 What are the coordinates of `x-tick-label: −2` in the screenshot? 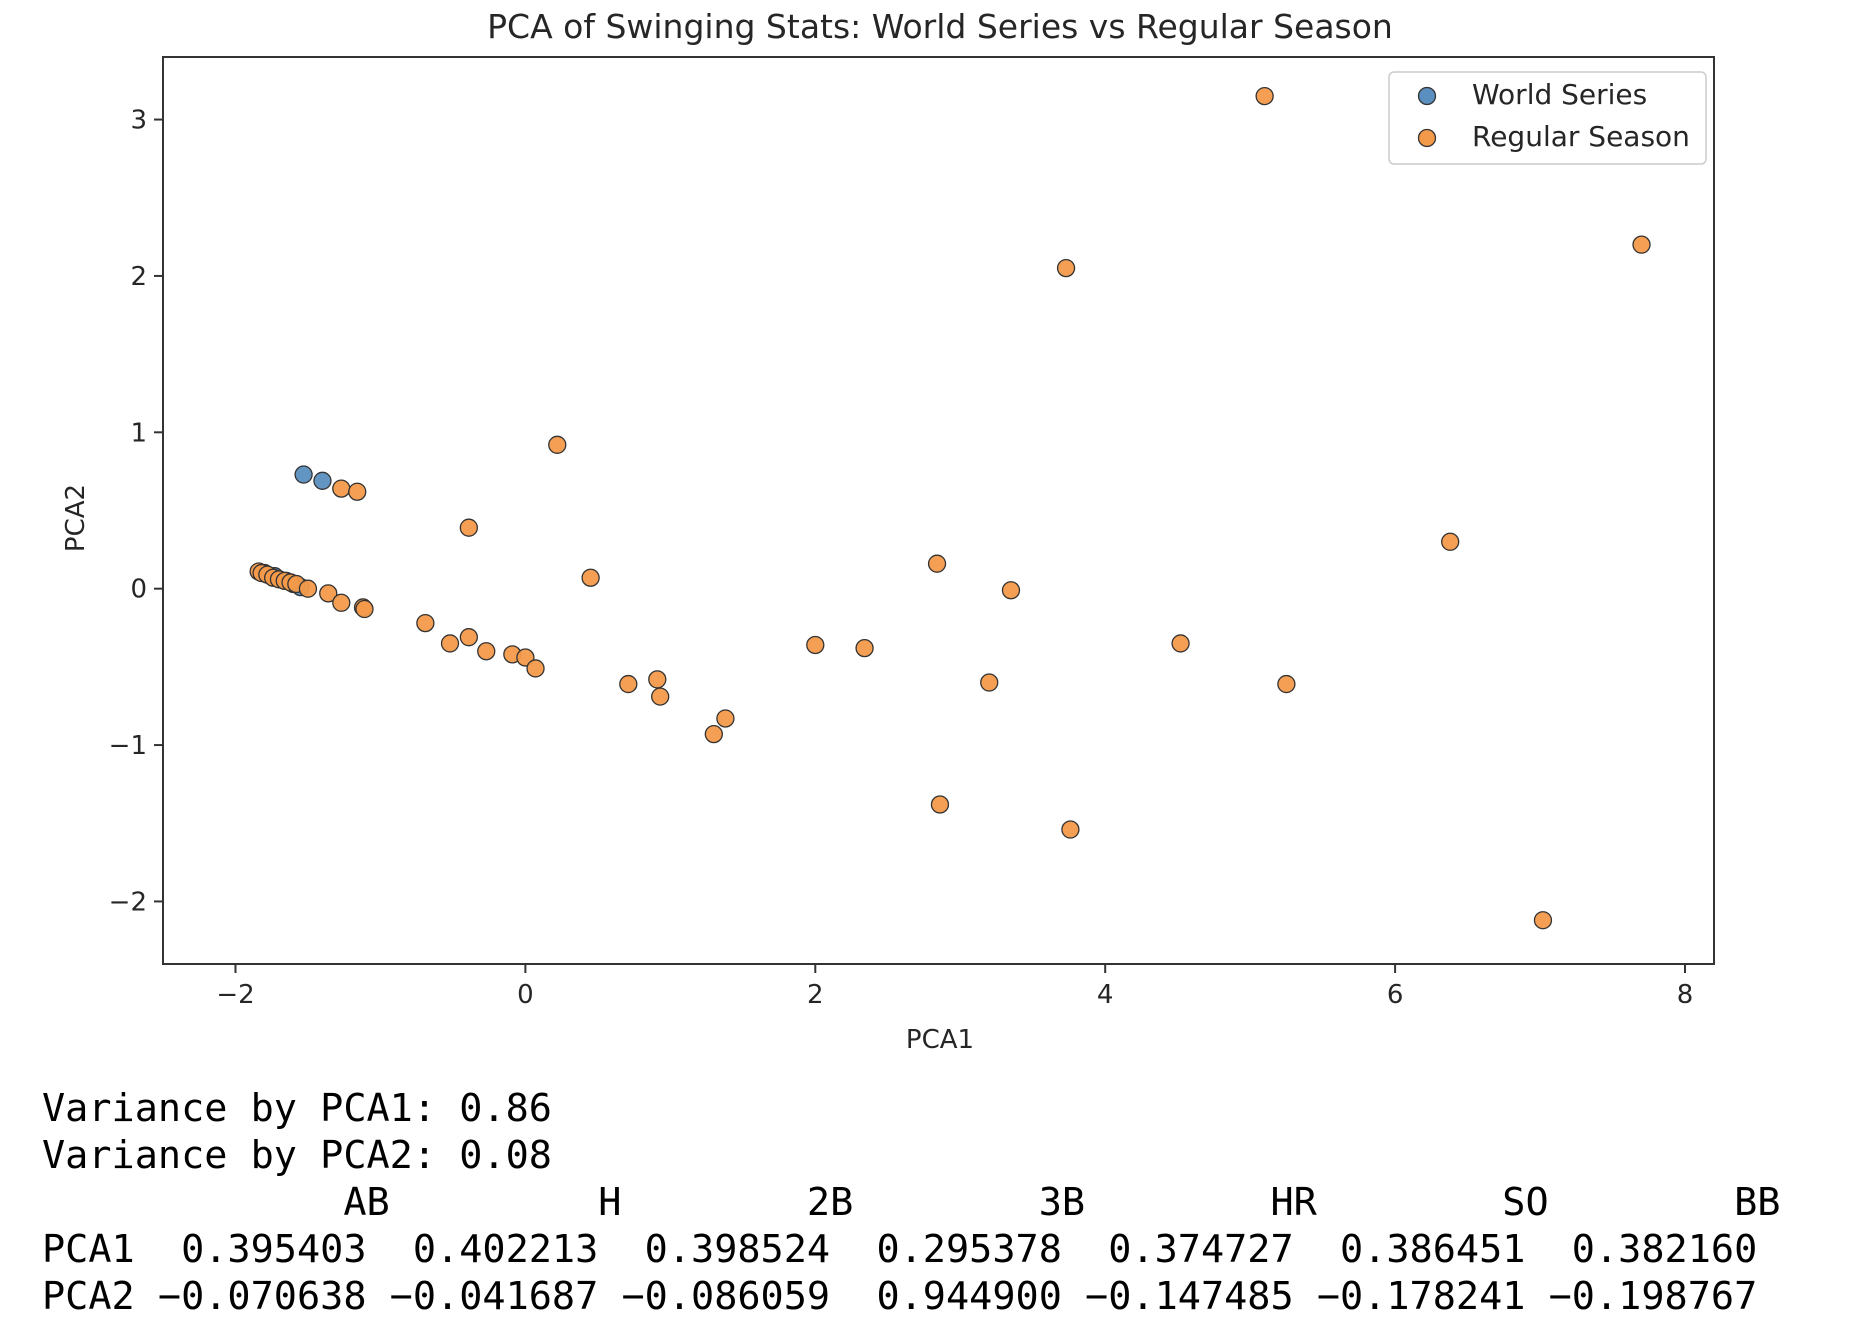 It's located at (235, 995).